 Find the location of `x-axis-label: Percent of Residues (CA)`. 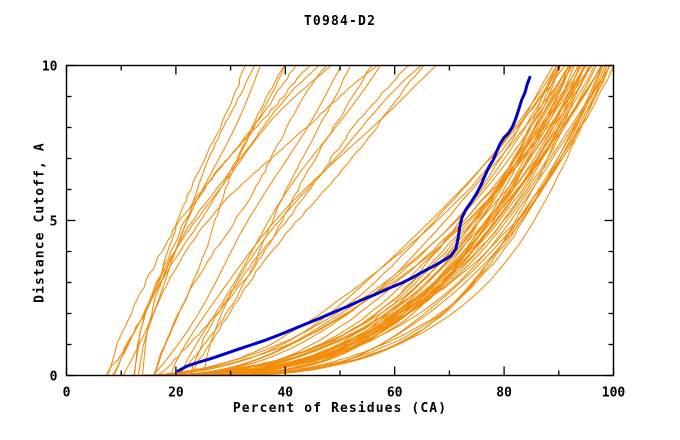

x-axis-label: Percent of Residues (CA) is located at coordinates (340, 408).